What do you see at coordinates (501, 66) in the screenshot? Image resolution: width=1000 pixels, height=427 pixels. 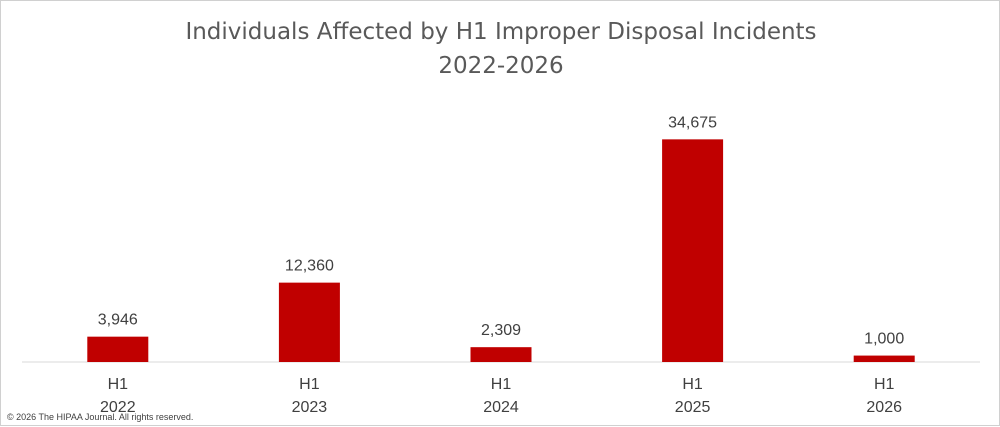 I see `chart-subtitle: 2022-2026` at bounding box center [501, 66].